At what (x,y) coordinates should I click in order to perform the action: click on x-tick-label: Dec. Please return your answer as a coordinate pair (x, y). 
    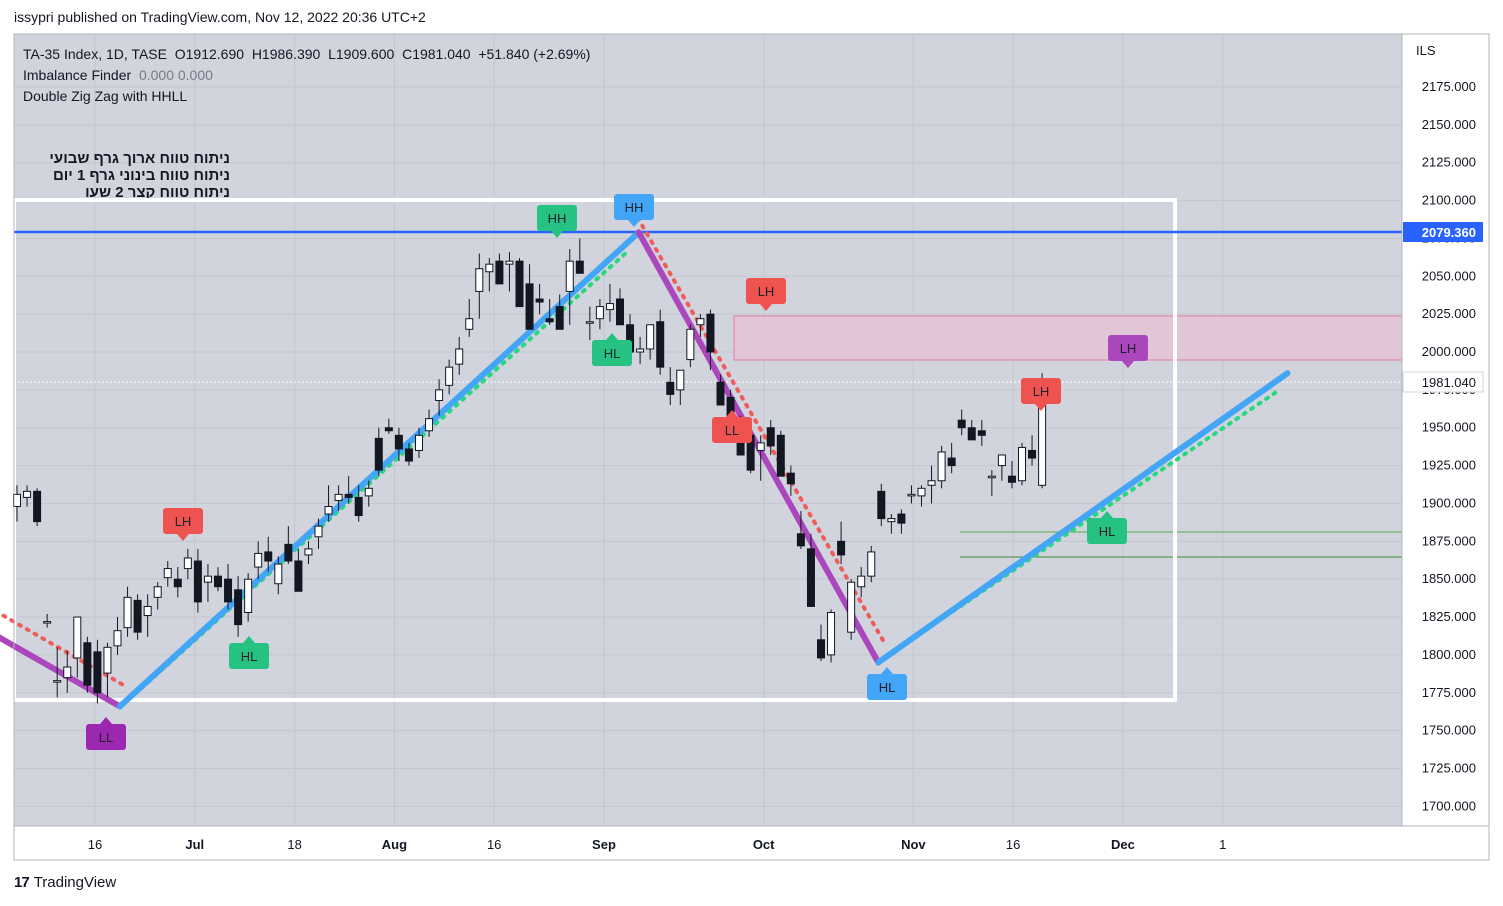
    Looking at the image, I should click on (1123, 844).